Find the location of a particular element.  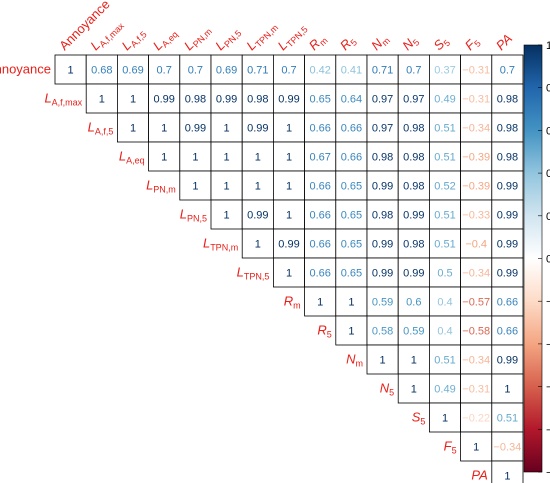

cell-value: 0.41 is located at coordinates (351, 71).